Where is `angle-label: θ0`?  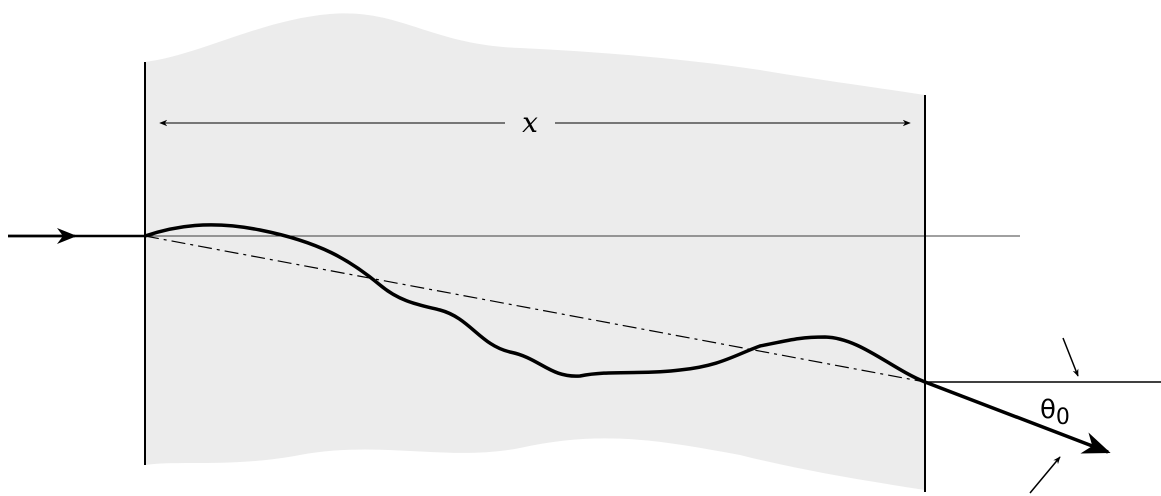
angle-label: θ0 is located at coordinates (1055, 412).